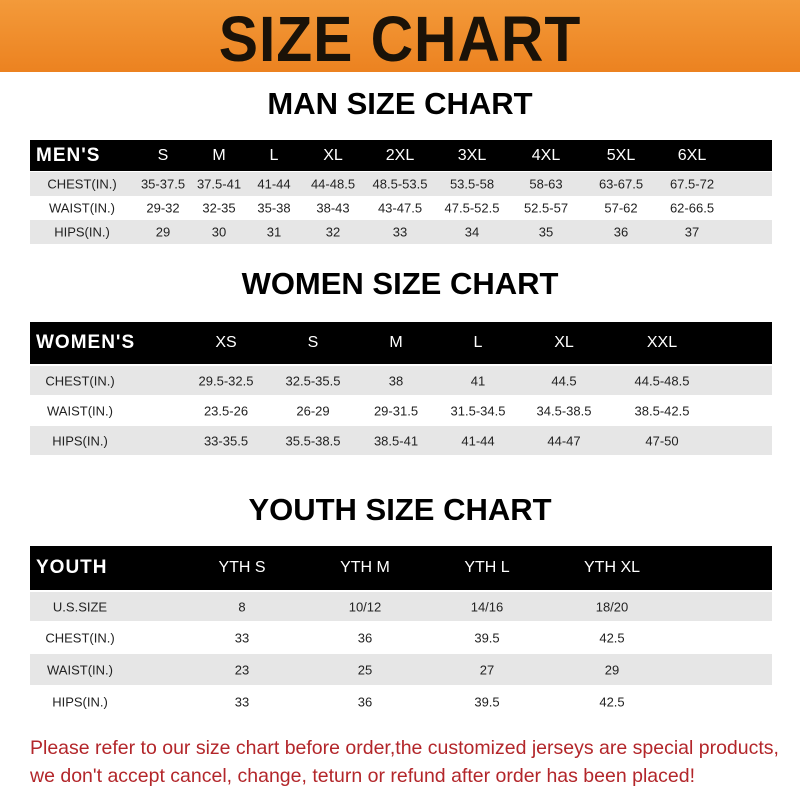 This screenshot has width=800, height=800. I want to click on table-cell: 41, so click(478, 380).